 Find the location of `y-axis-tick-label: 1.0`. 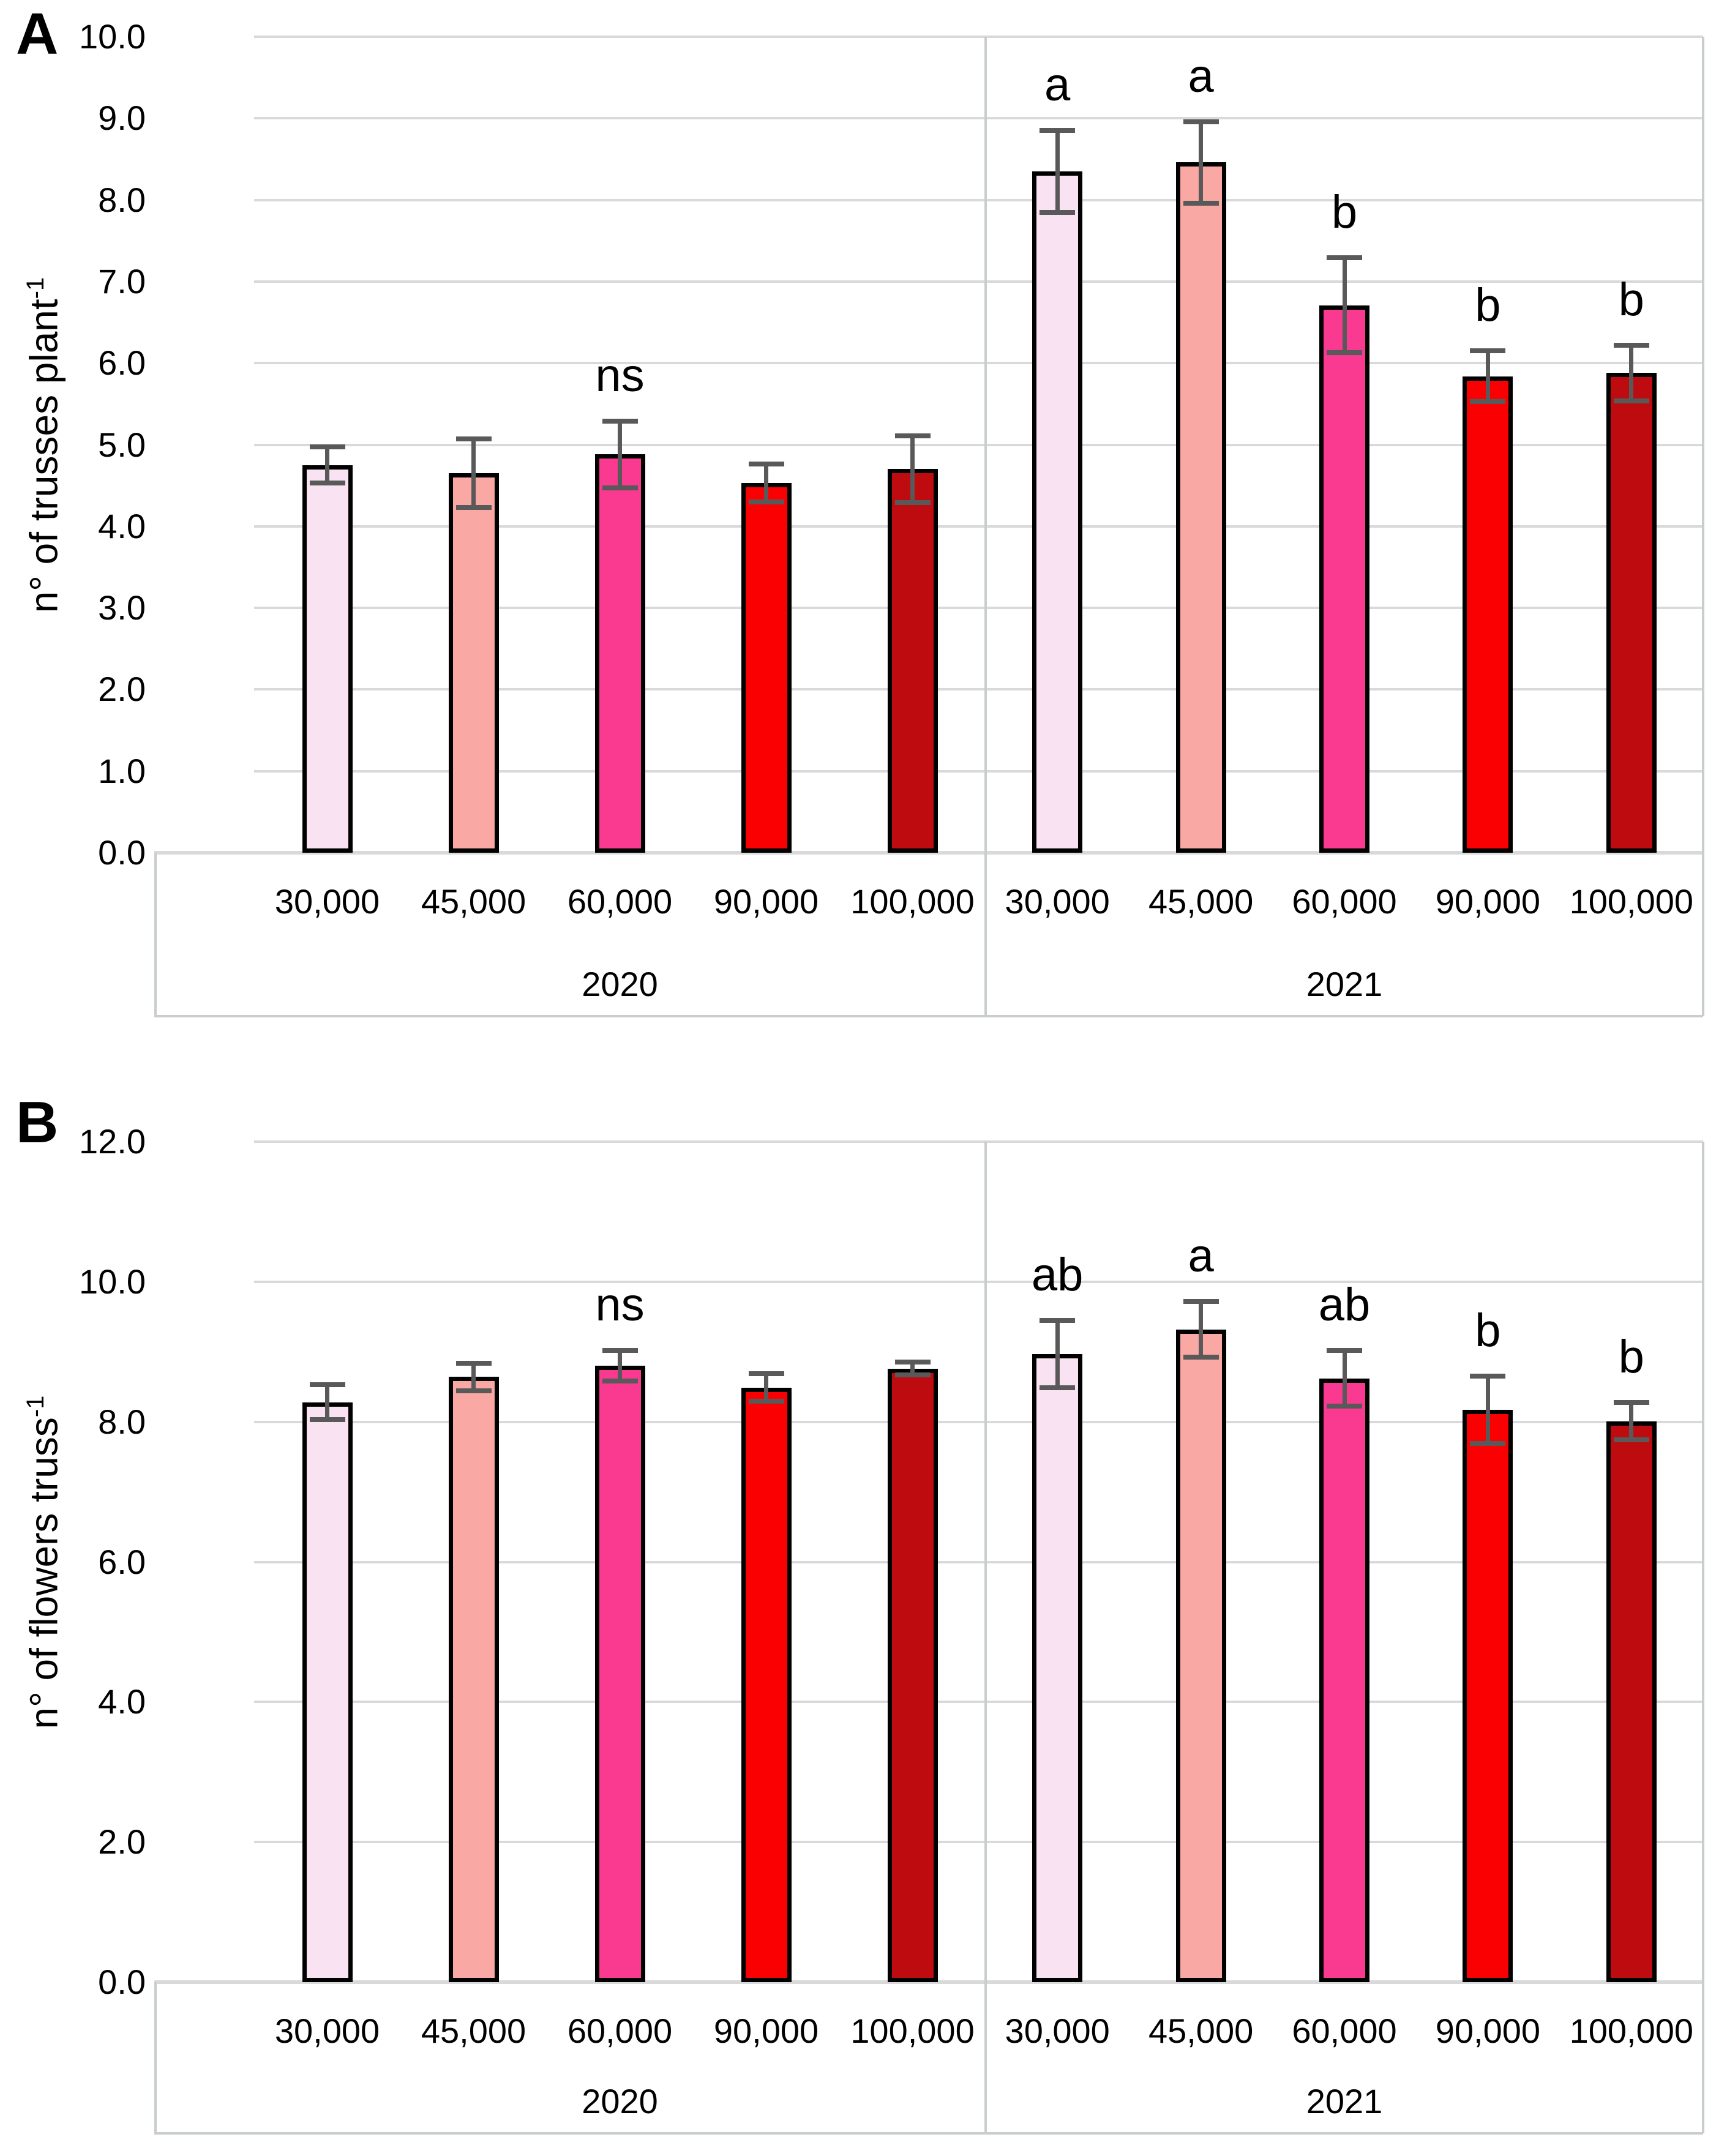

y-axis-tick-label: 1.0 is located at coordinates (122, 771).